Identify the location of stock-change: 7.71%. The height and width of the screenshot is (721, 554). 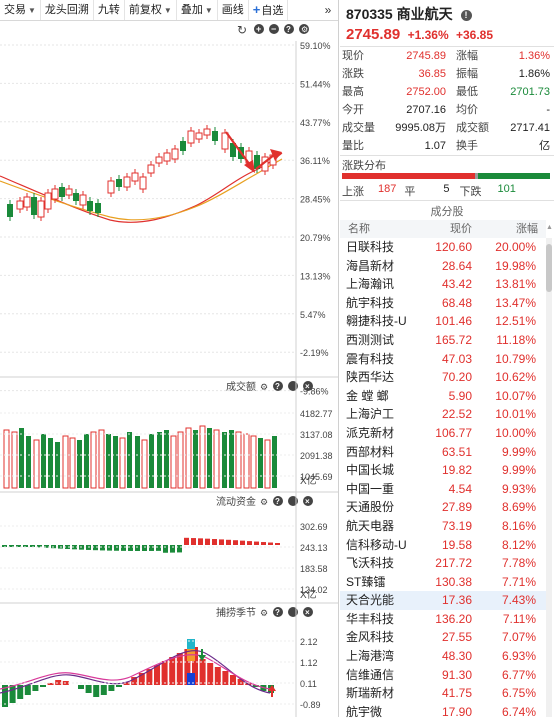
(518, 581).